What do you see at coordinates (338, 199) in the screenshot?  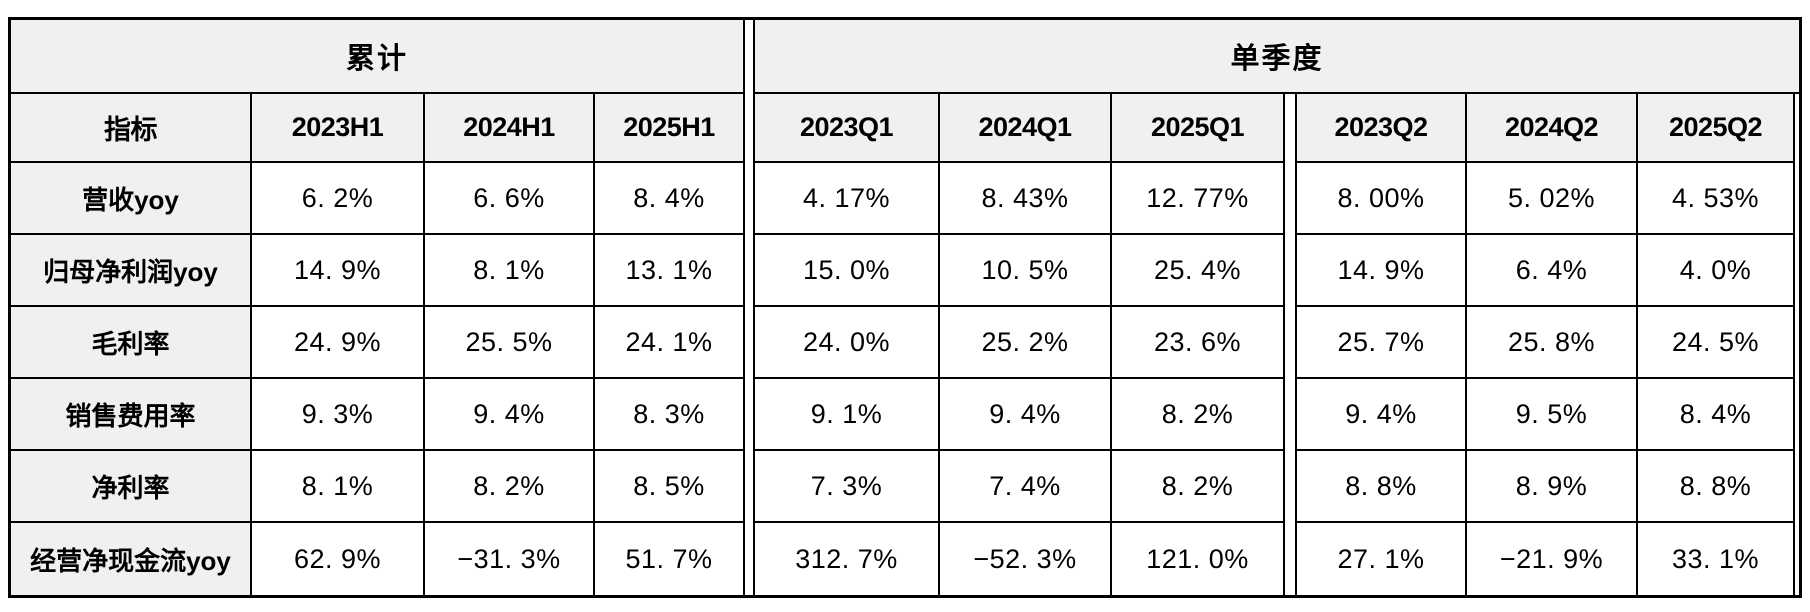 I see `table-cell: 6. 2%` at bounding box center [338, 199].